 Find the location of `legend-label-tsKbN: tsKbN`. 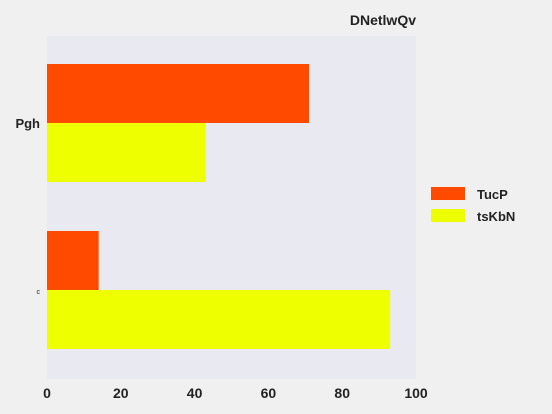

legend-label-tsKbN: tsKbN is located at coordinates (496, 216).